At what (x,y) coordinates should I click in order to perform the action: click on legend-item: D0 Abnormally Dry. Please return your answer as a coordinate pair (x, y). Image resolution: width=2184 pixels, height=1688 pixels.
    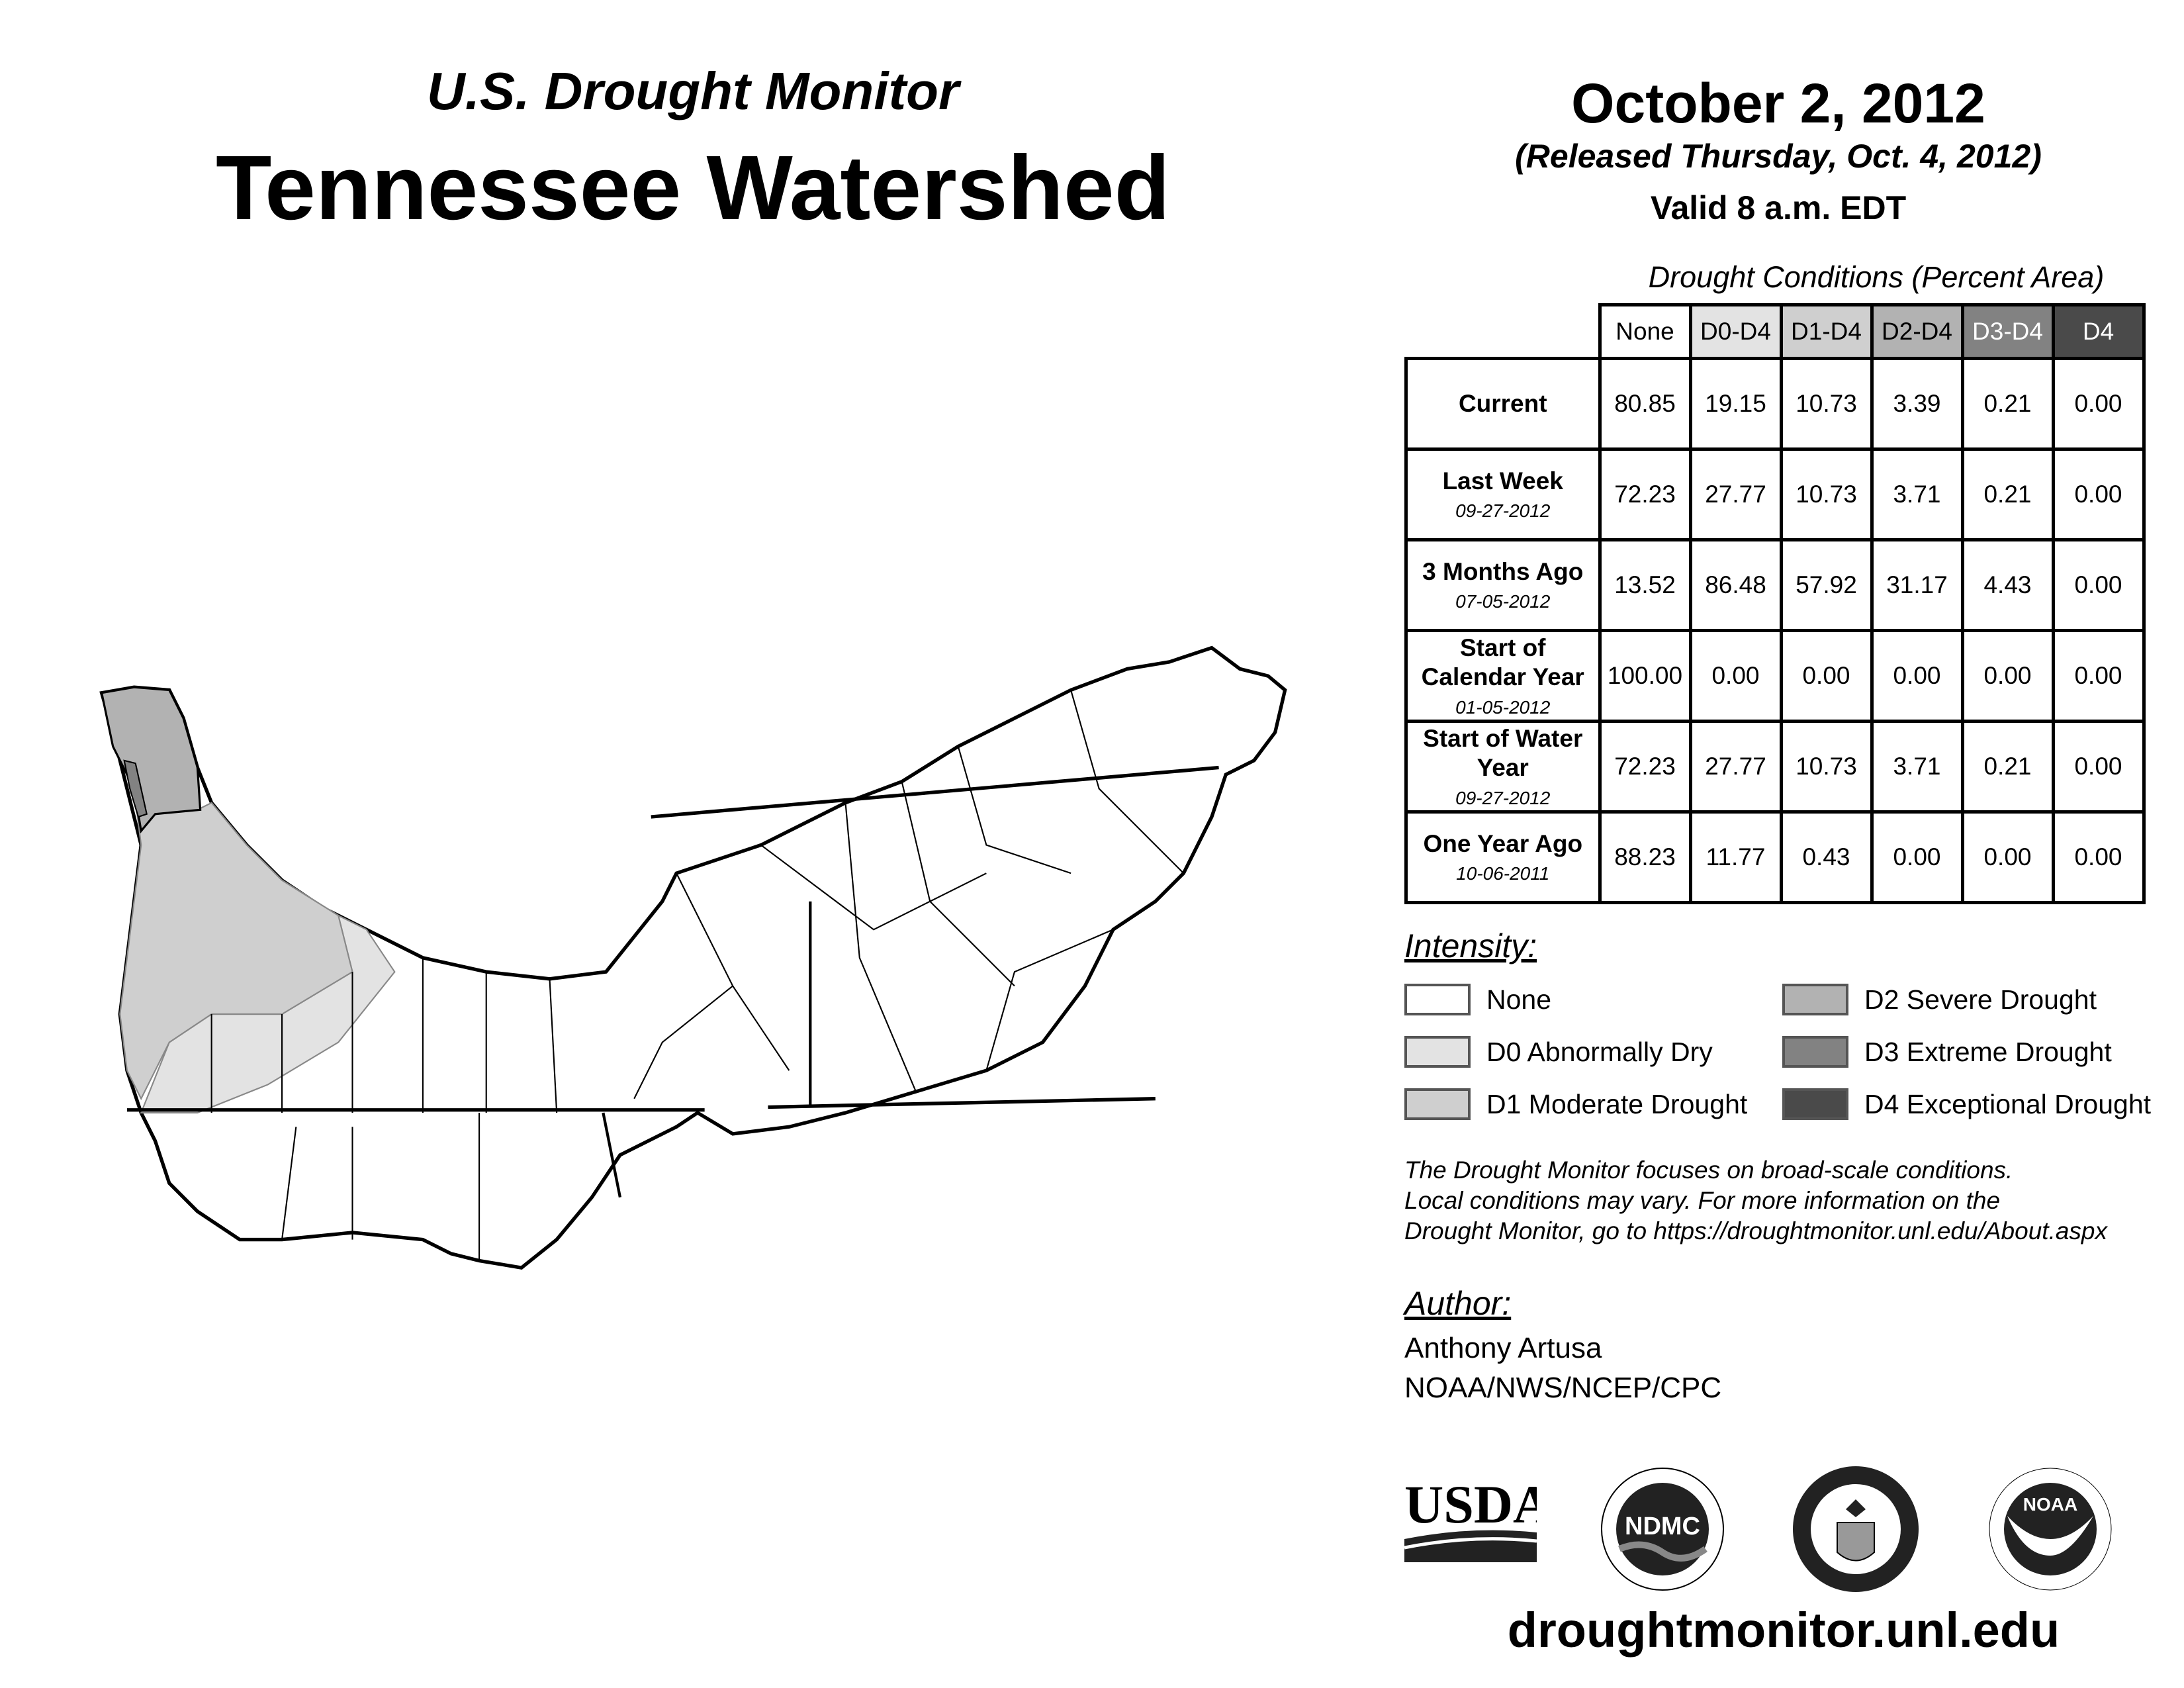
    Looking at the image, I should click on (1558, 1052).